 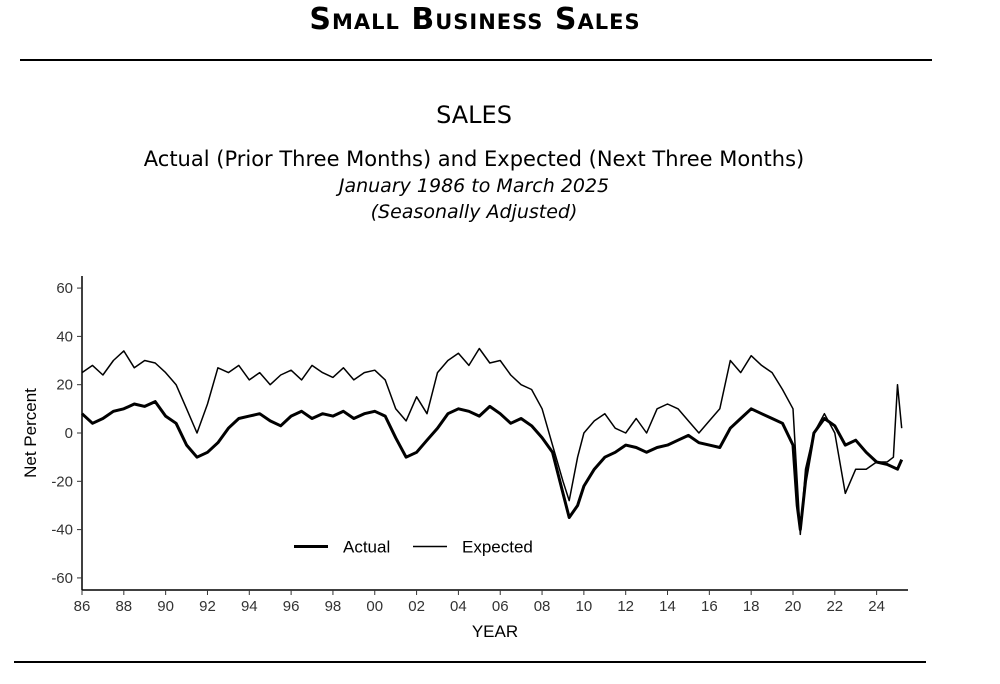 I want to click on x-tick-label: 86, so click(x=82, y=606).